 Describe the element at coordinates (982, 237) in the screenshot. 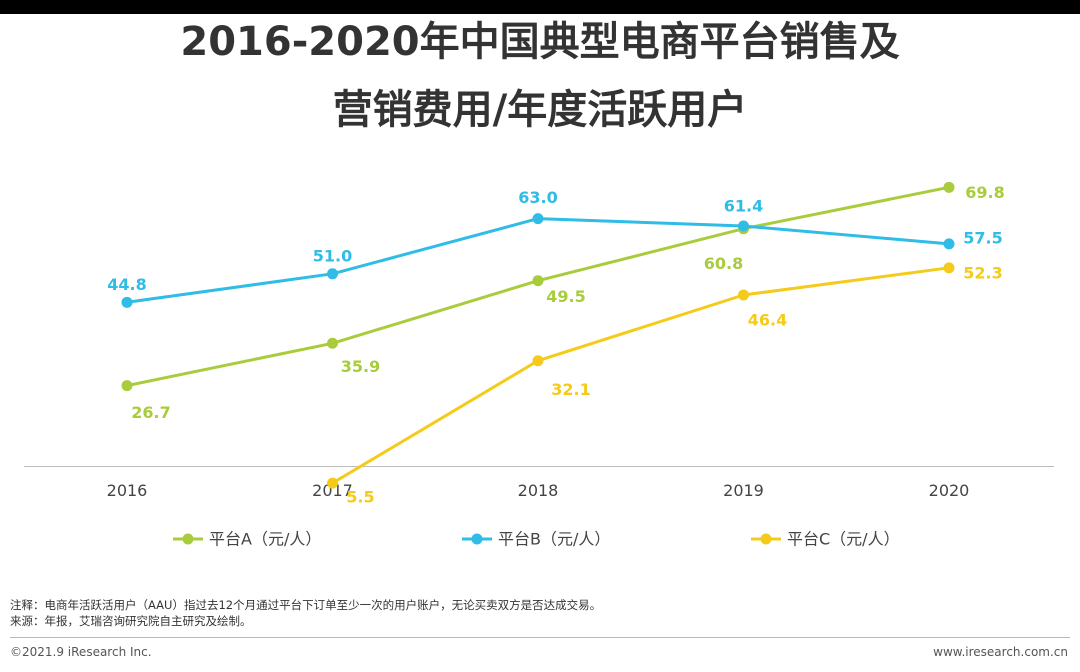

I see `data-label: 57.5` at that location.